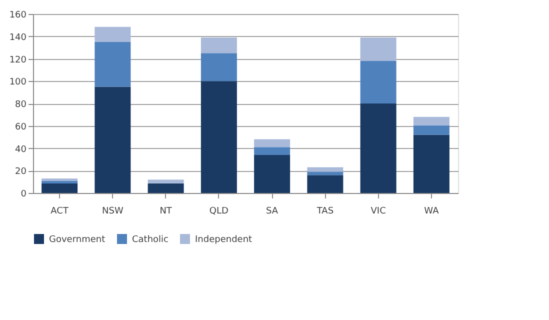  Describe the element at coordinates (166, 211) in the screenshot. I see `x-tick-label: NT` at that location.